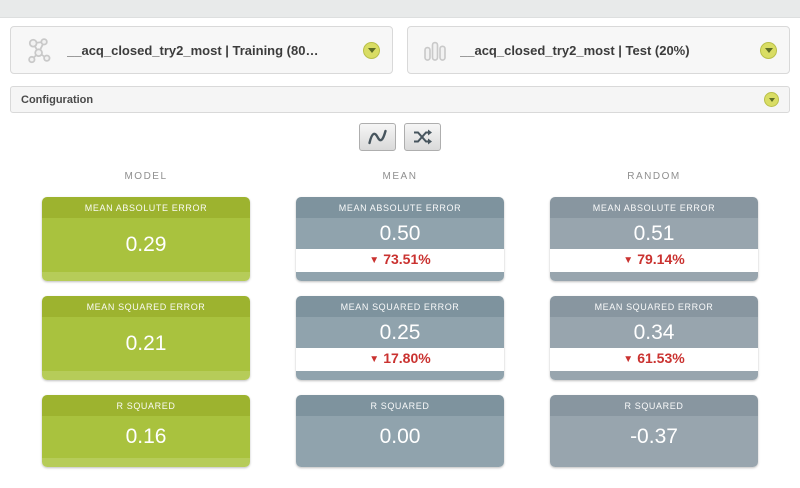  What do you see at coordinates (146, 176) in the screenshot?
I see `column-header-model: MODEL` at bounding box center [146, 176].